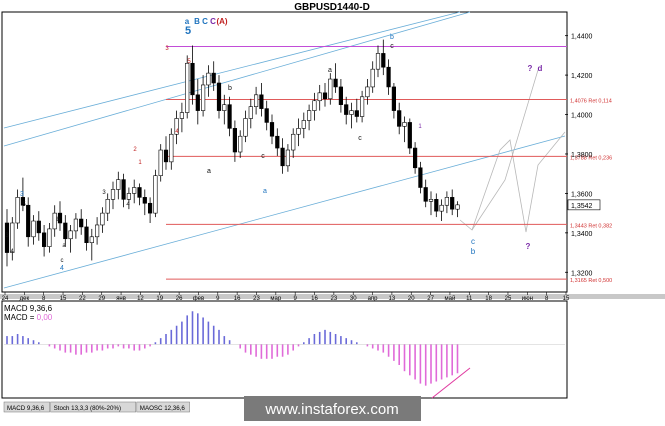  What do you see at coordinates (332, 7) in the screenshot?
I see `chart-title: GBPUSD1440-D` at bounding box center [332, 7].